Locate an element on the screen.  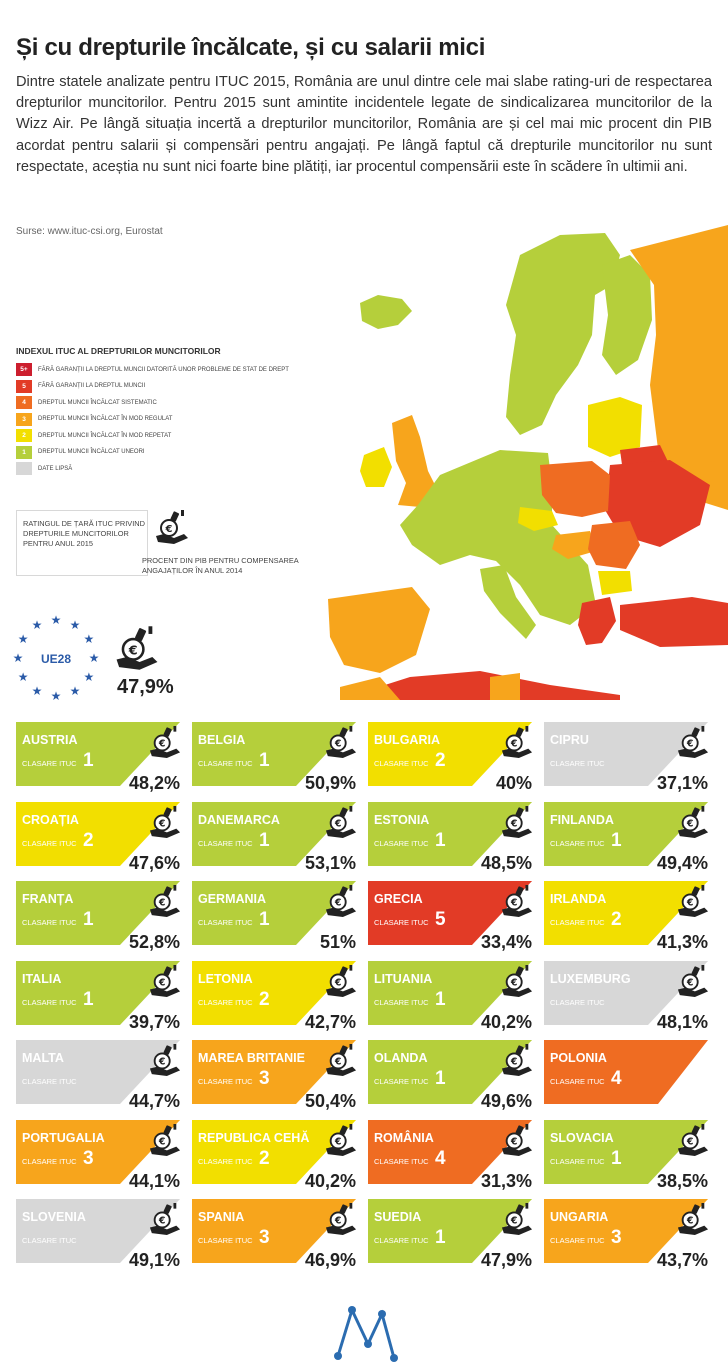
country-card: GERMANIA CLASARE ITUC 1 €51% is located at coordinates (275, 916).